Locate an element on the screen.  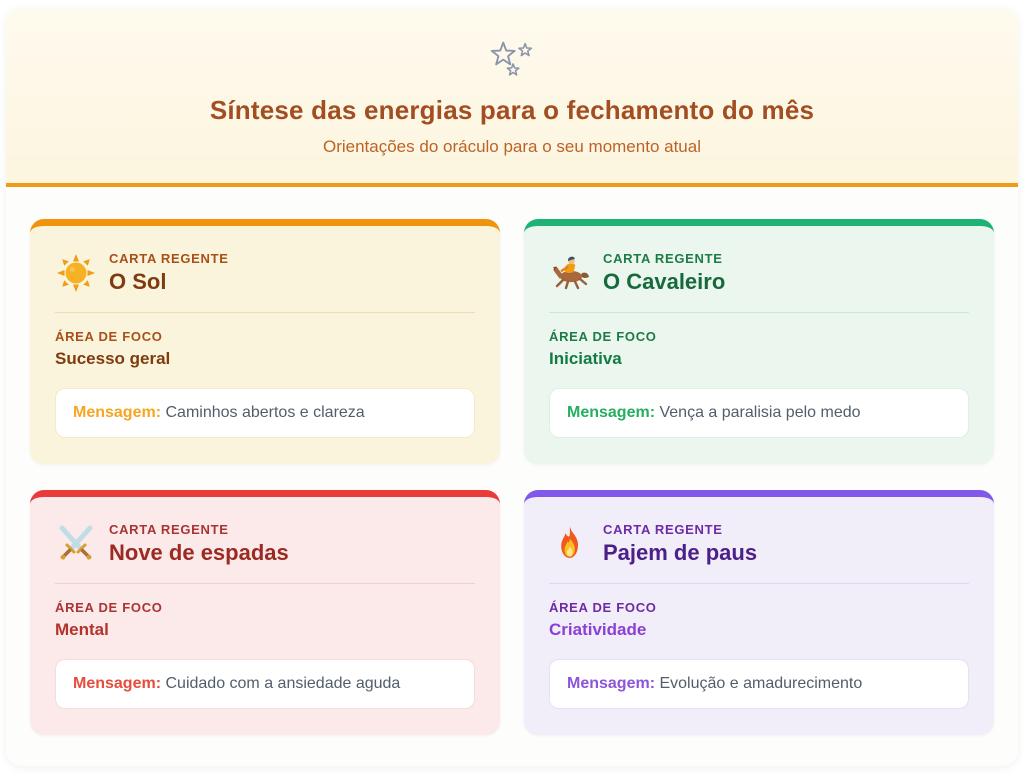
crossed-swords-icon is located at coordinates (76, 544).